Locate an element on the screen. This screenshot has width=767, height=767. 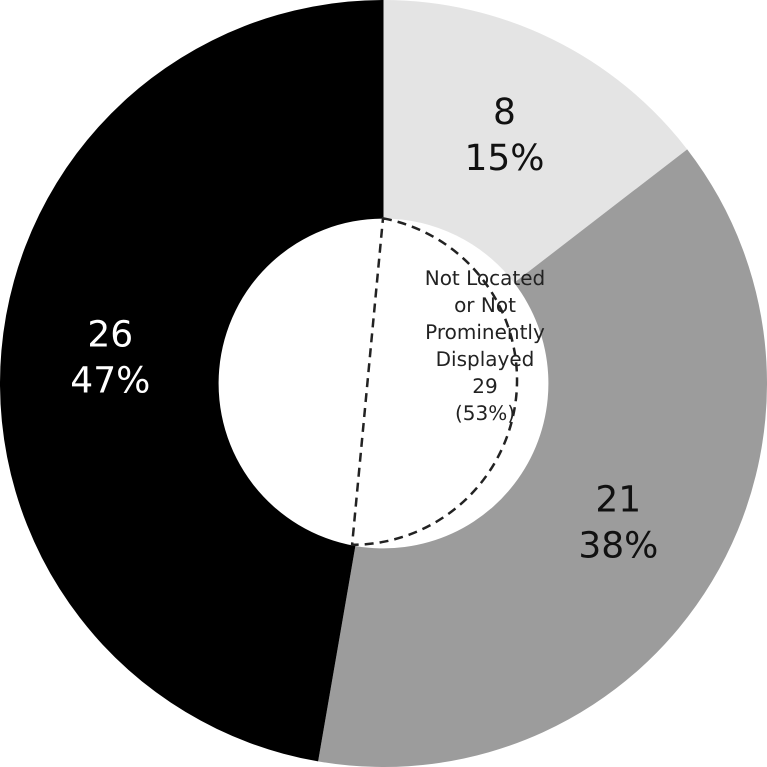
data-label: 26 47% is located at coordinates (110, 358).